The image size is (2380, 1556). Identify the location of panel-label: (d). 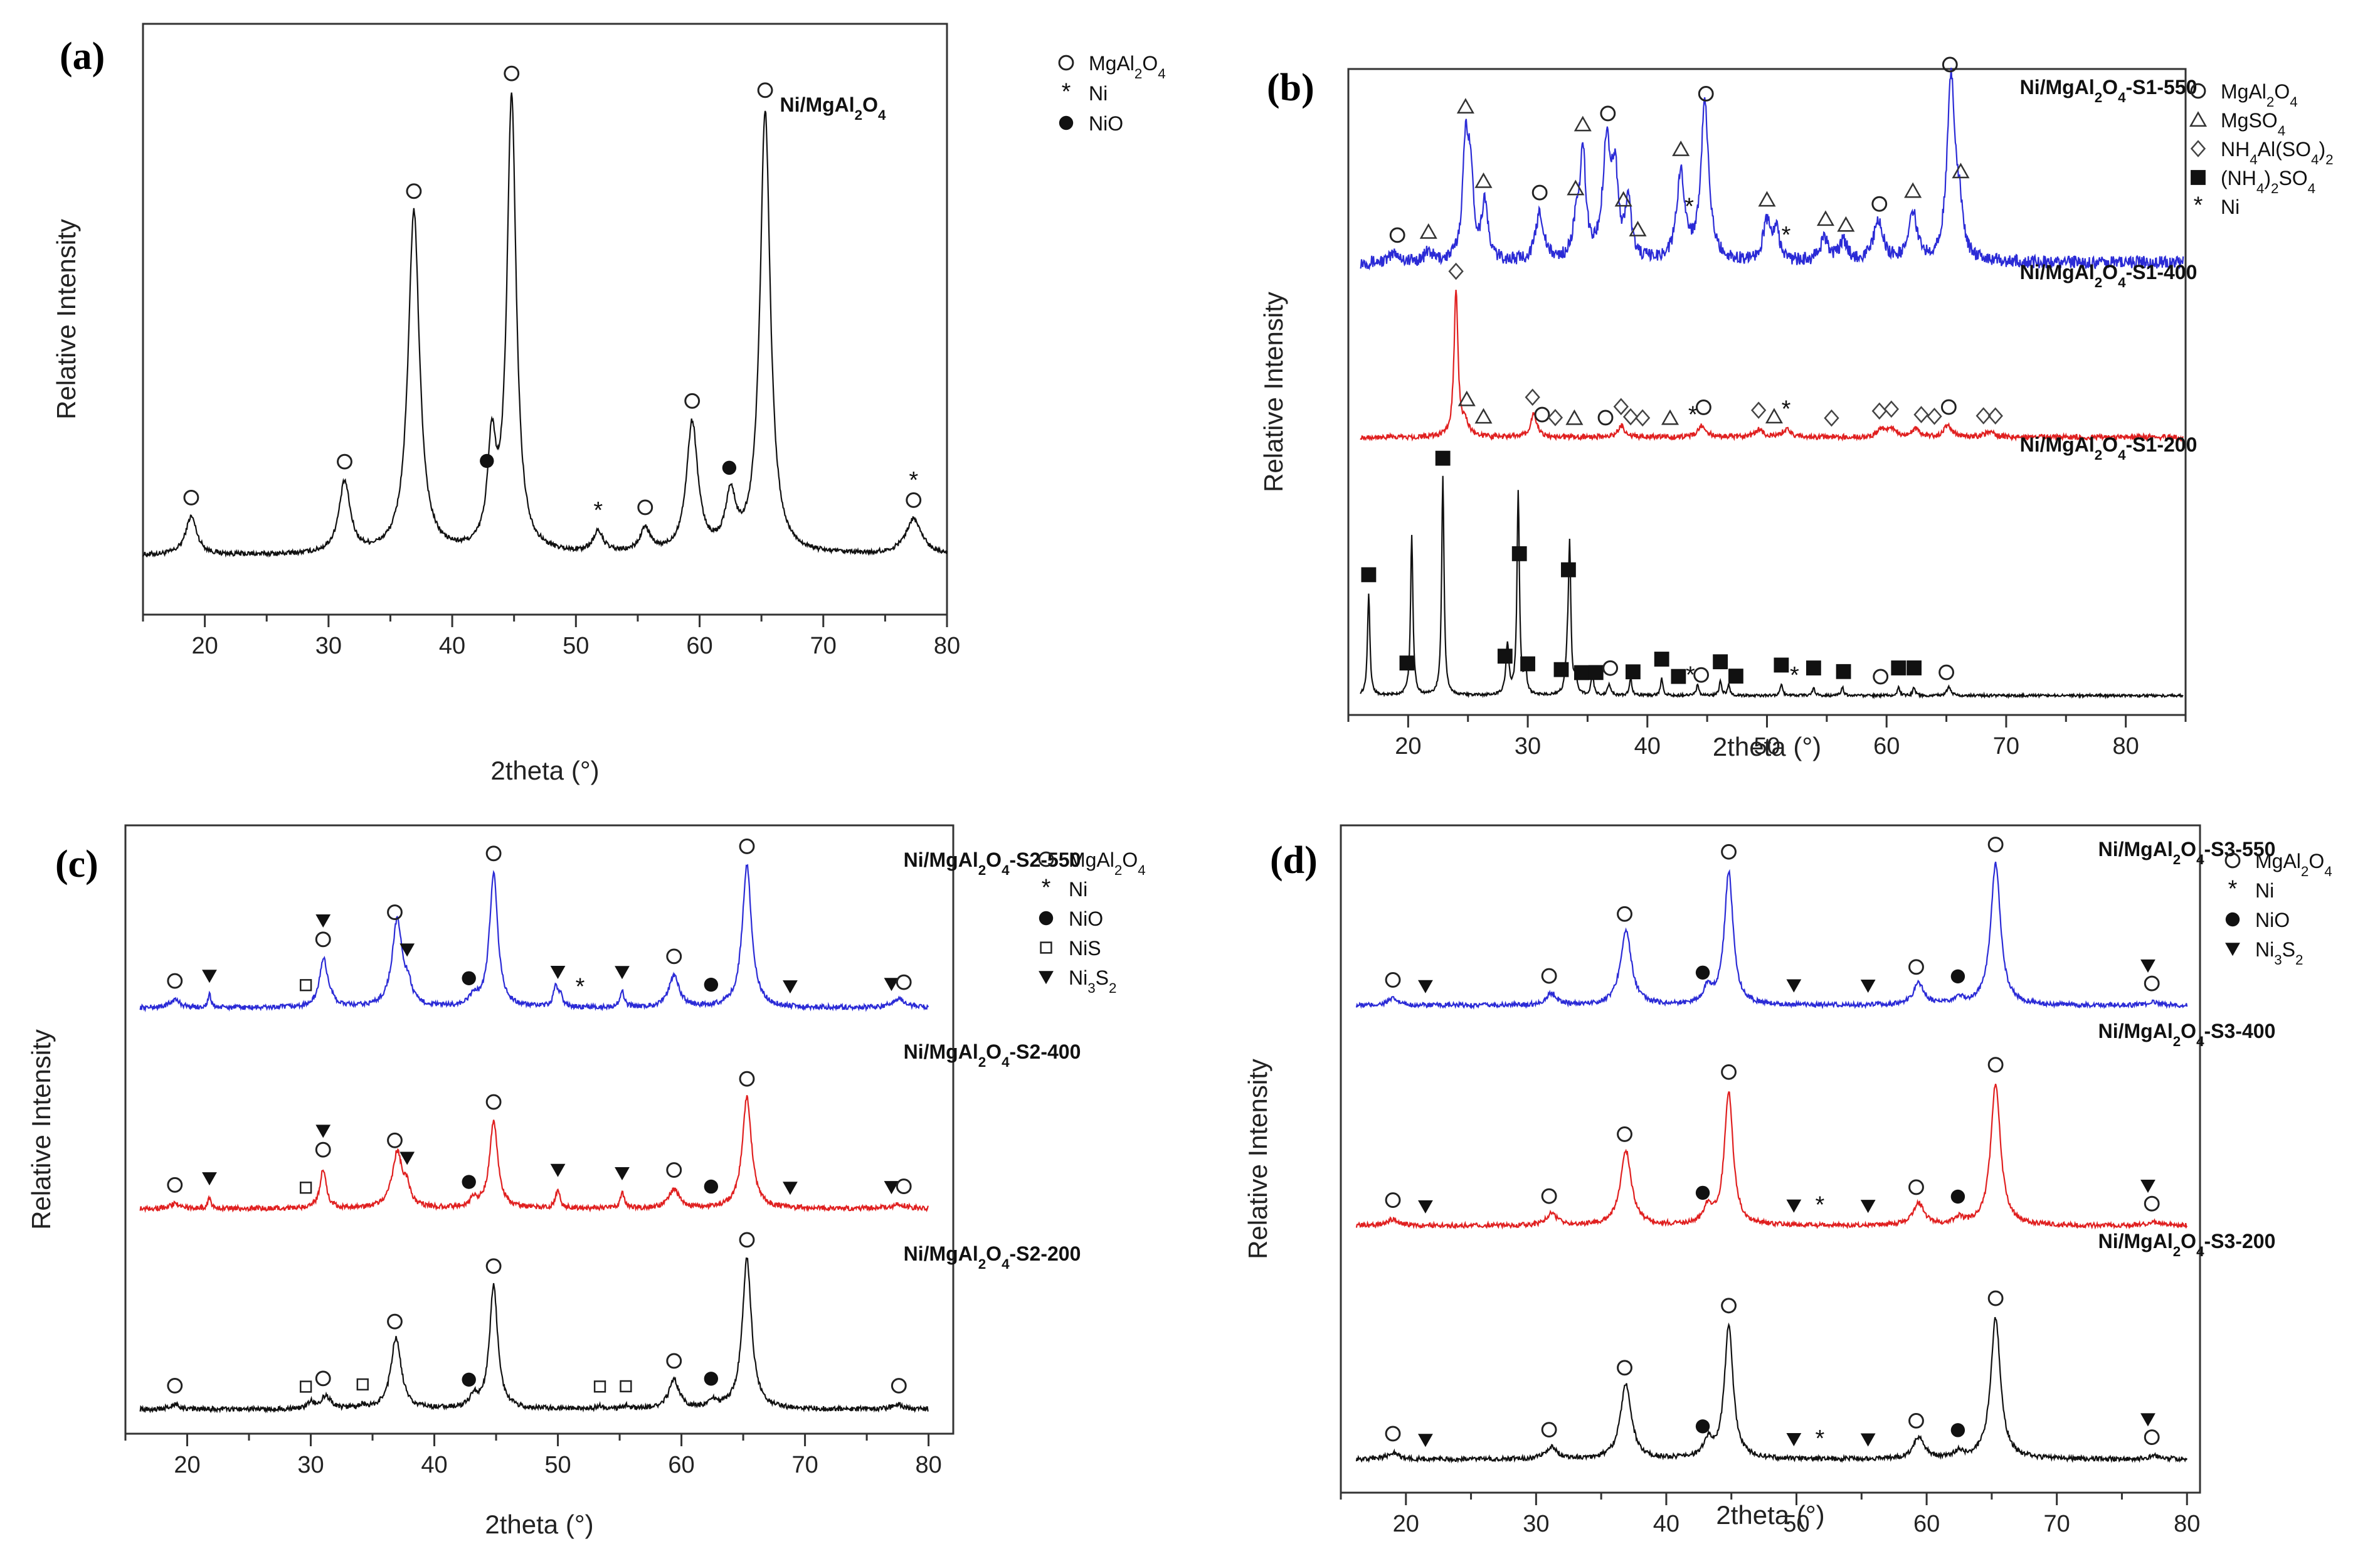
(1294, 860).